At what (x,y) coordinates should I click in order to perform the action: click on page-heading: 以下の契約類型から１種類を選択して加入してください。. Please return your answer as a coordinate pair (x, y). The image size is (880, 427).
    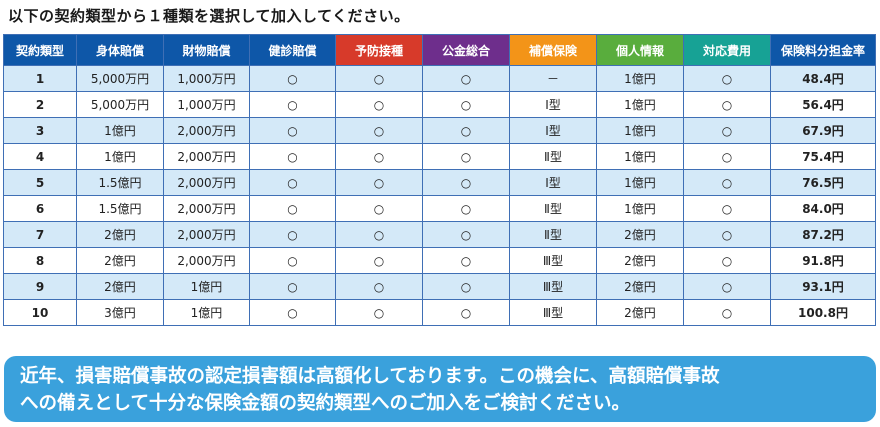
    Looking at the image, I should click on (209, 16).